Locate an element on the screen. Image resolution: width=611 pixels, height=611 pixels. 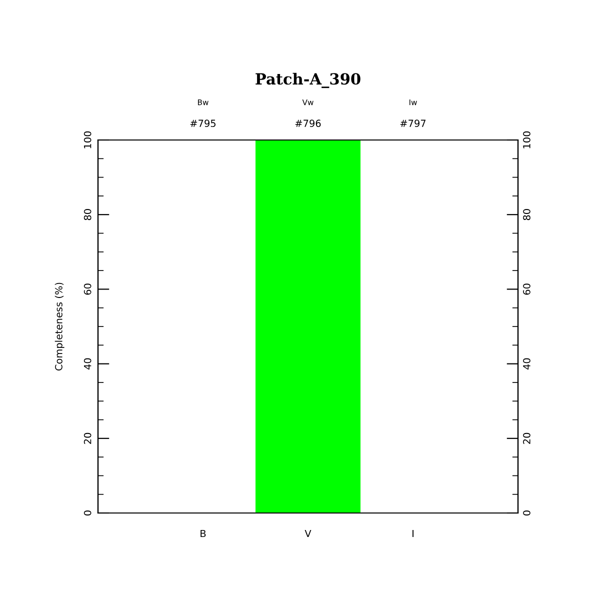
y2-tick-label: 40 is located at coordinates (526, 364).